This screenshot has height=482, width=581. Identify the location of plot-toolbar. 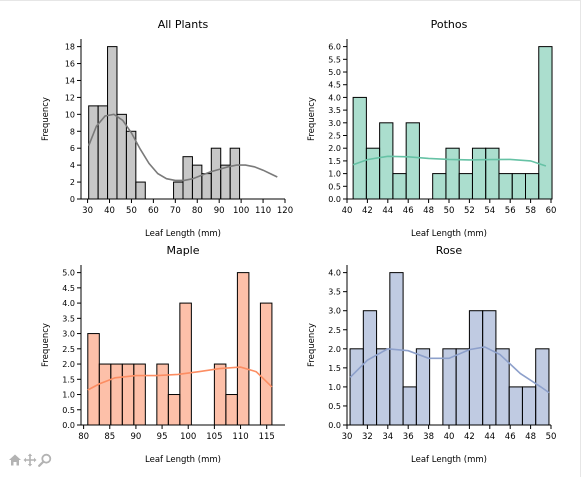
(30, 459).